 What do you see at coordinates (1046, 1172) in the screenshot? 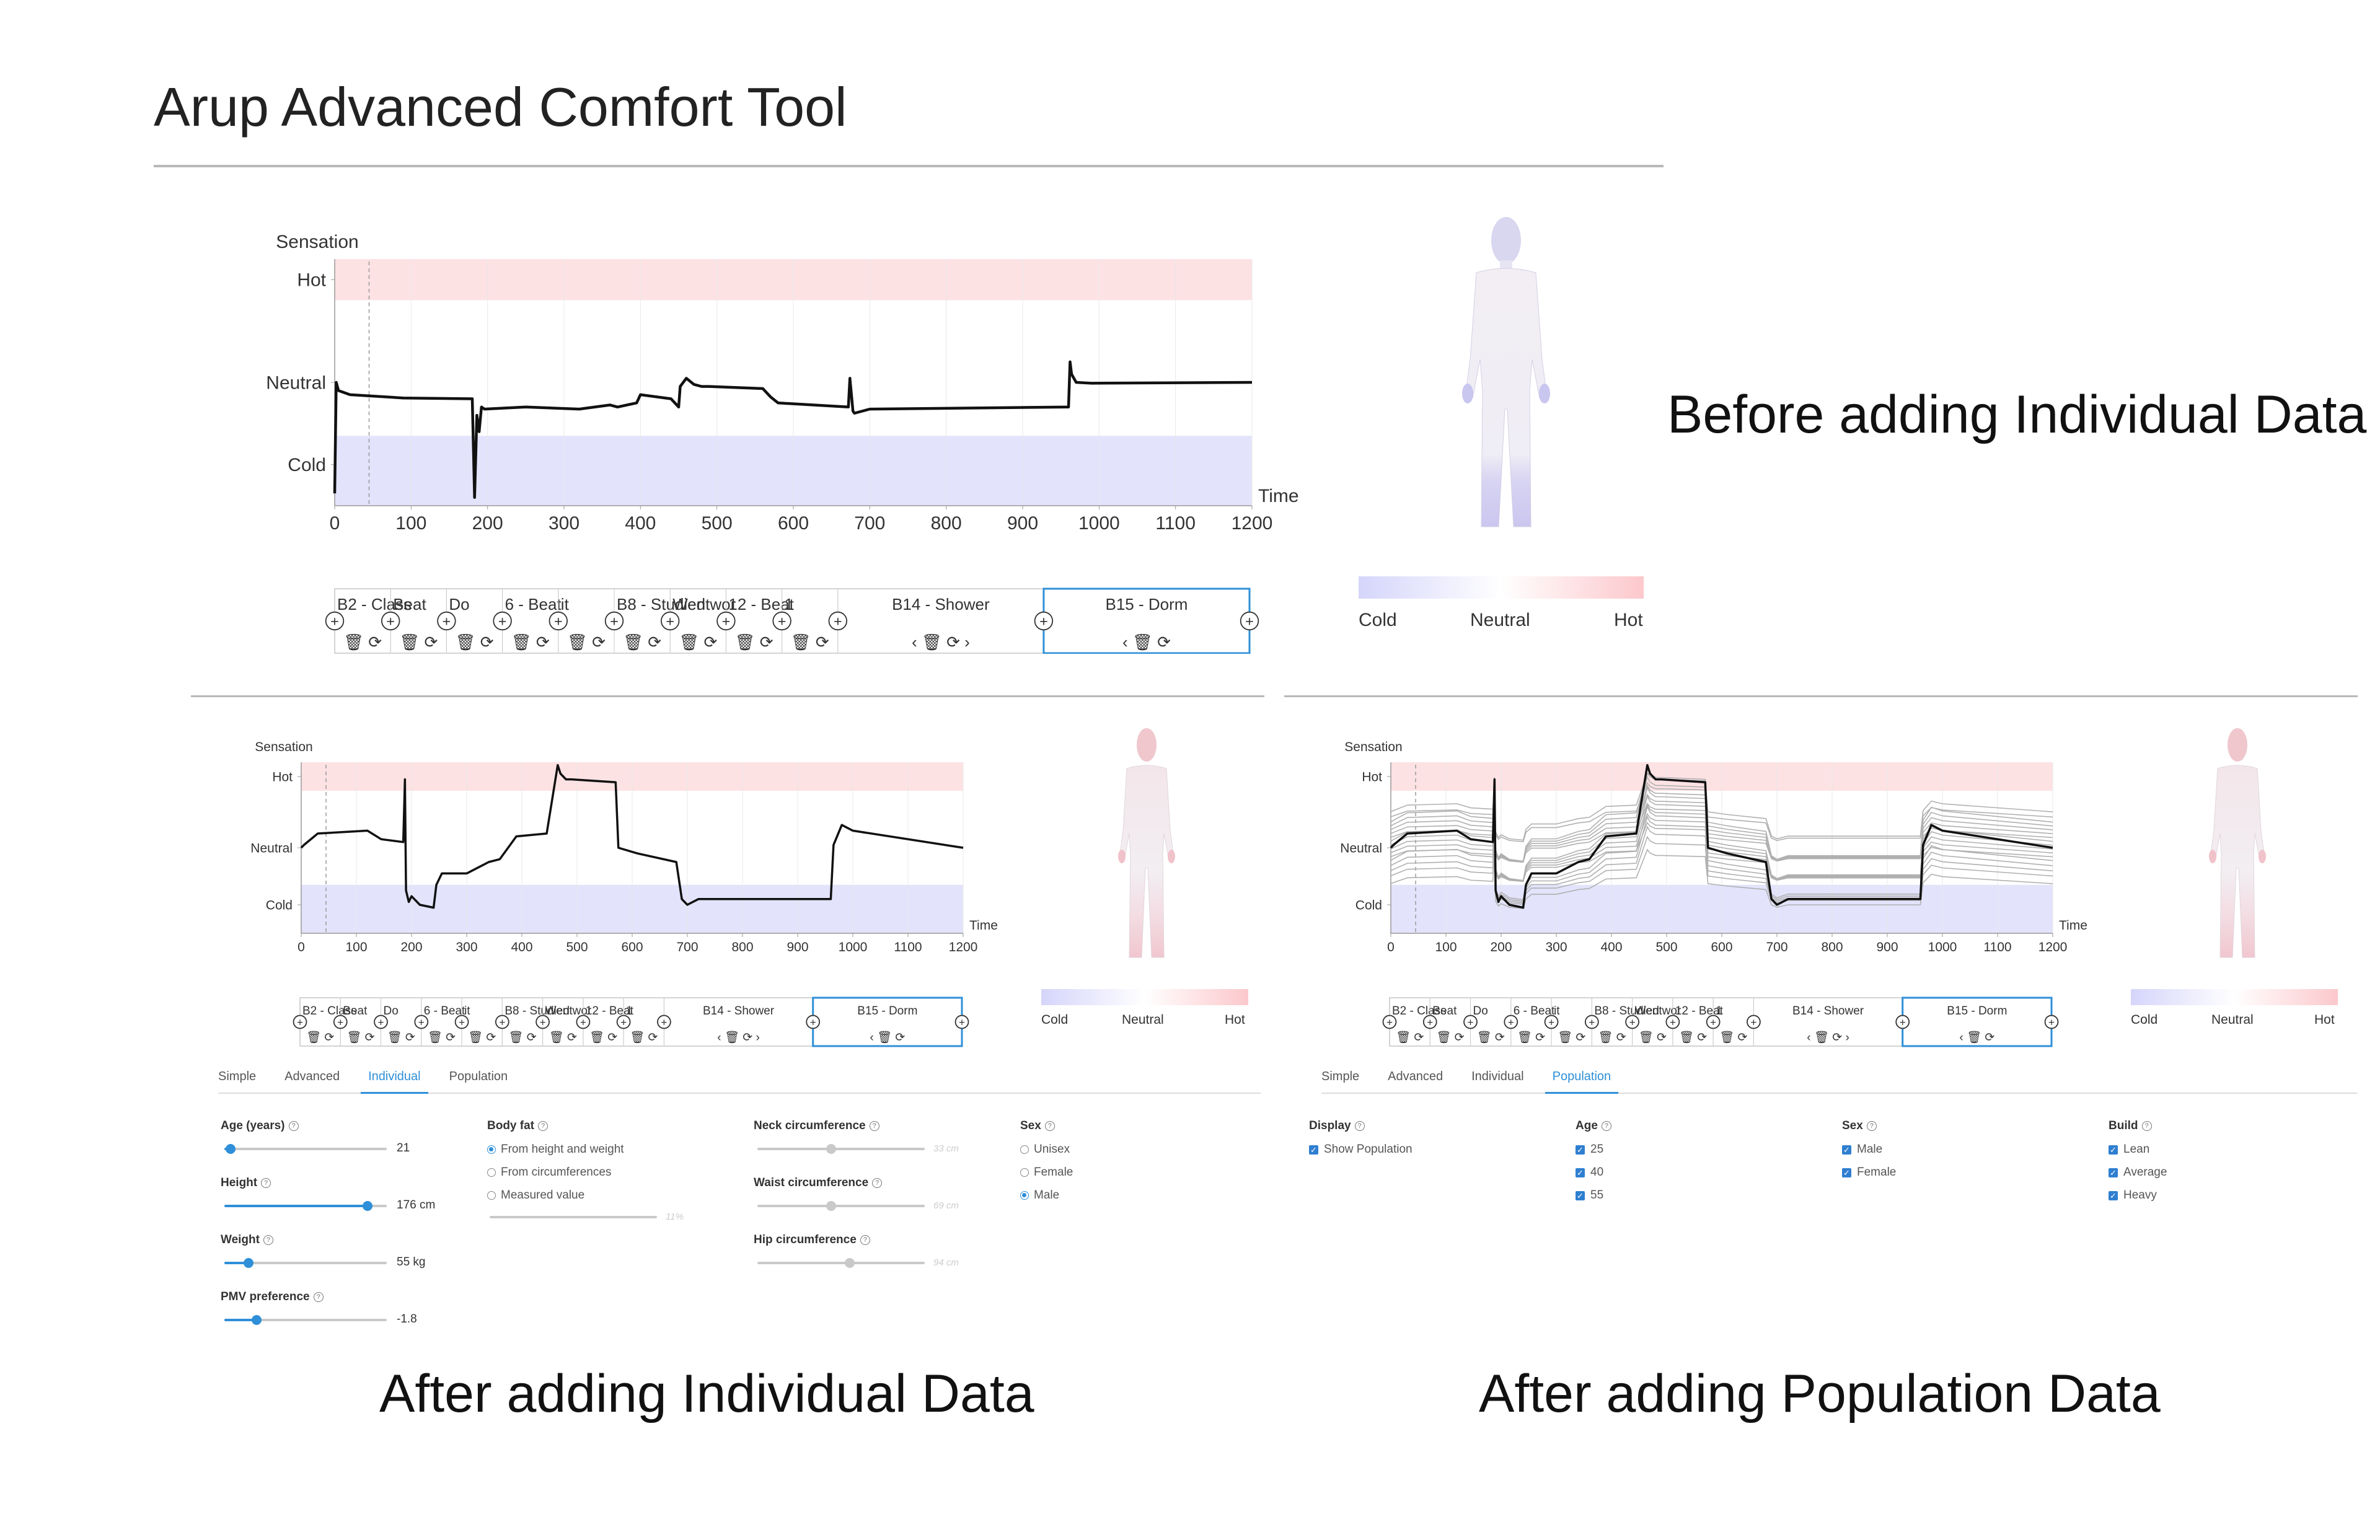
I see `sex-option: Female` at bounding box center [1046, 1172].